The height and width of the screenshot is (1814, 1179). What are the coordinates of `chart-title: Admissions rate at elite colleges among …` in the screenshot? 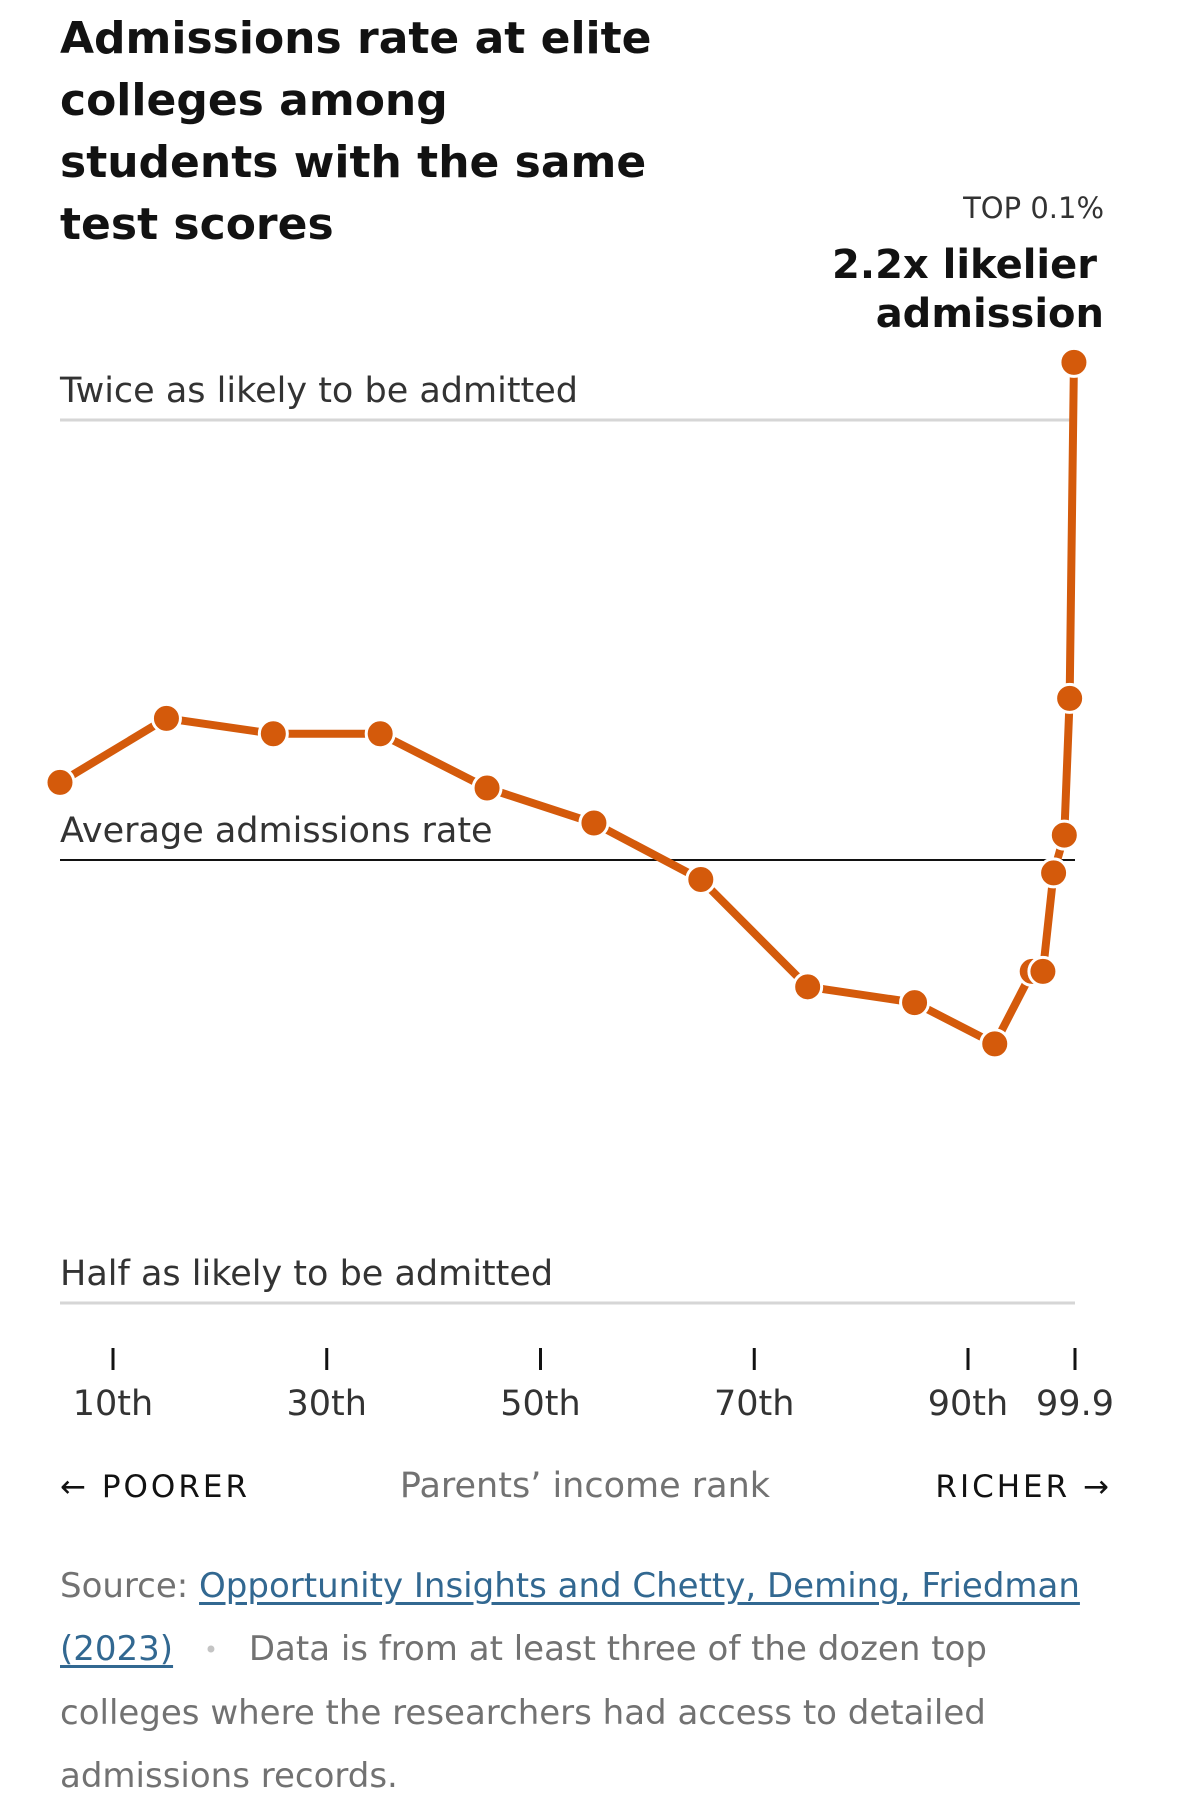 It's located at (356, 131).